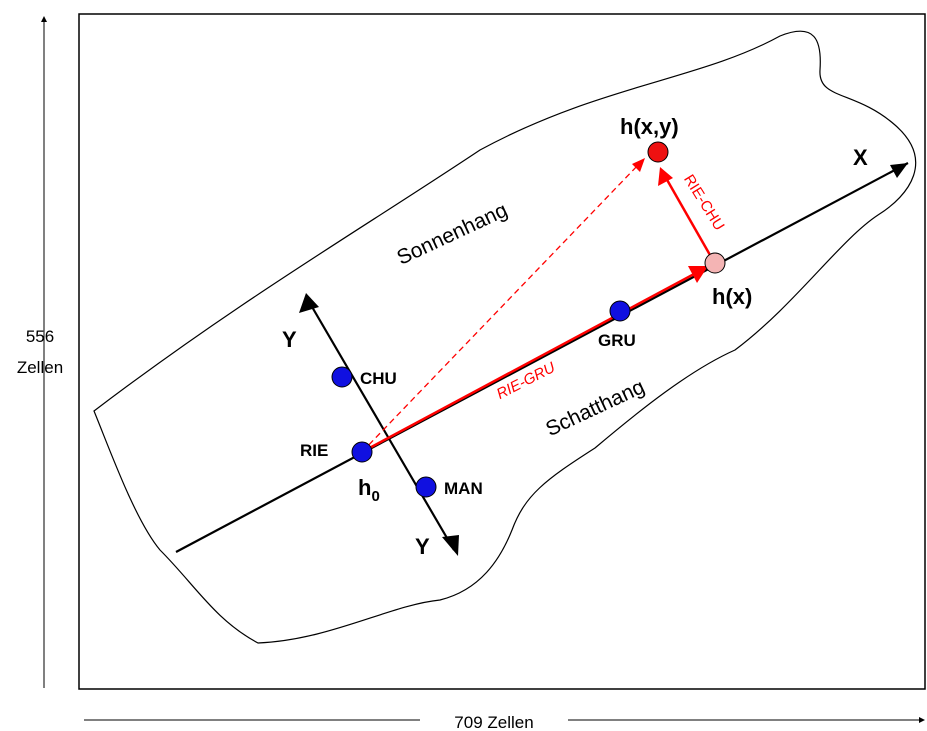  What do you see at coordinates (732, 296) in the screenshot?
I see `point-label-hx: h(x)` at bounding box center [732, 296].